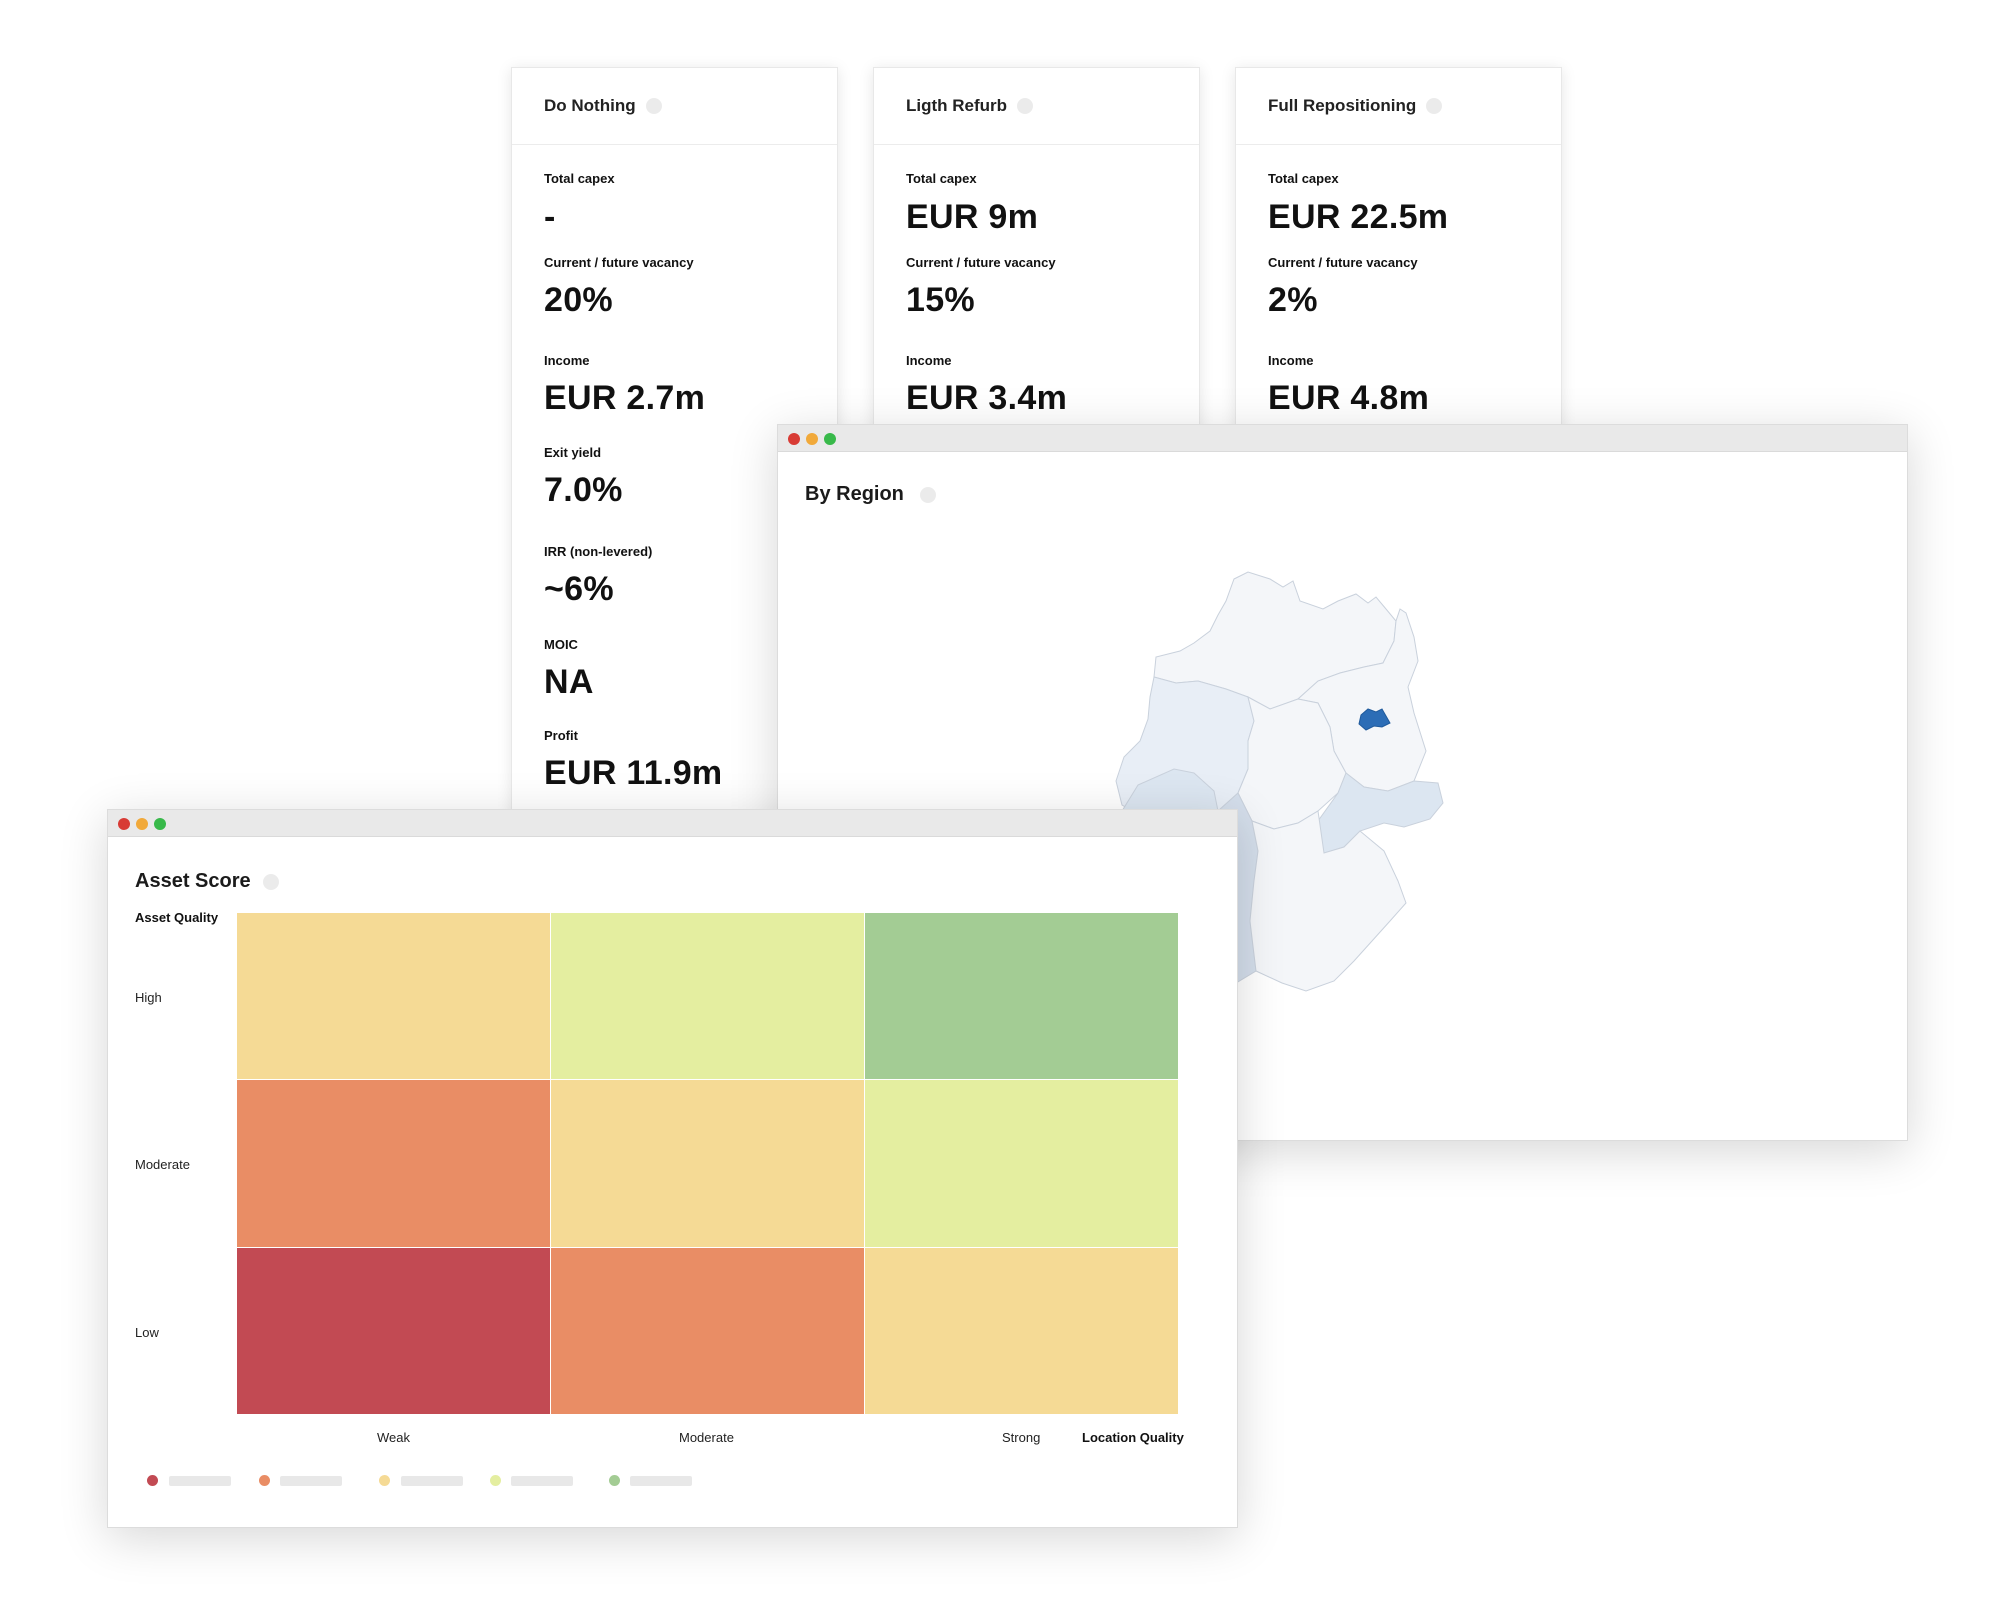 The width and height of the screenshot is (2000, 1600). I want to click on card-header: Ligth Refurb, so click(1036, 106).